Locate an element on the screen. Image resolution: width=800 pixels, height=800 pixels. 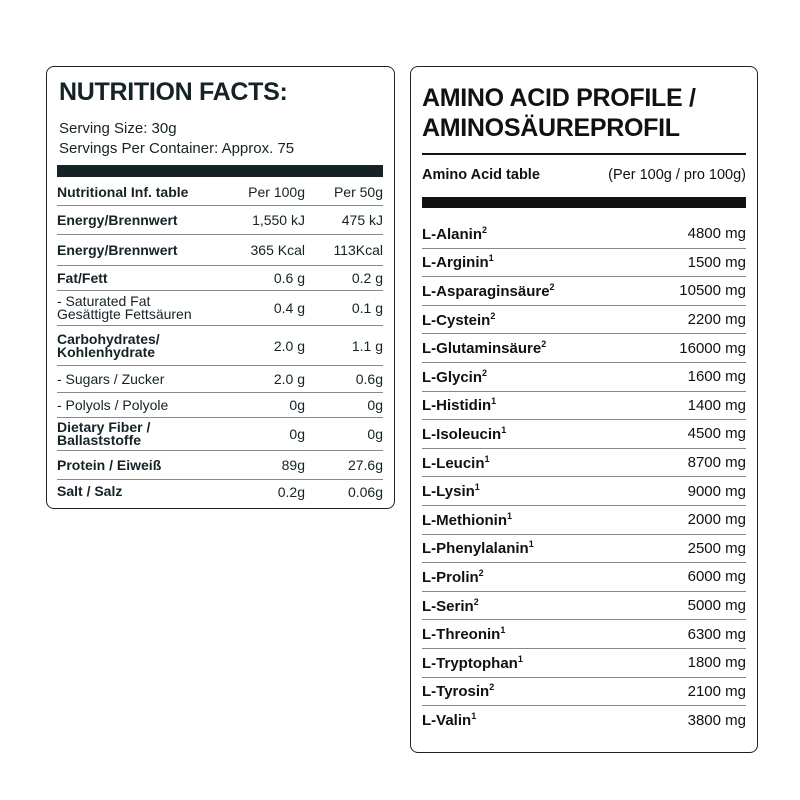
nutrient-name-line: Carbohydrates/ is located at coordinates (108, 338).